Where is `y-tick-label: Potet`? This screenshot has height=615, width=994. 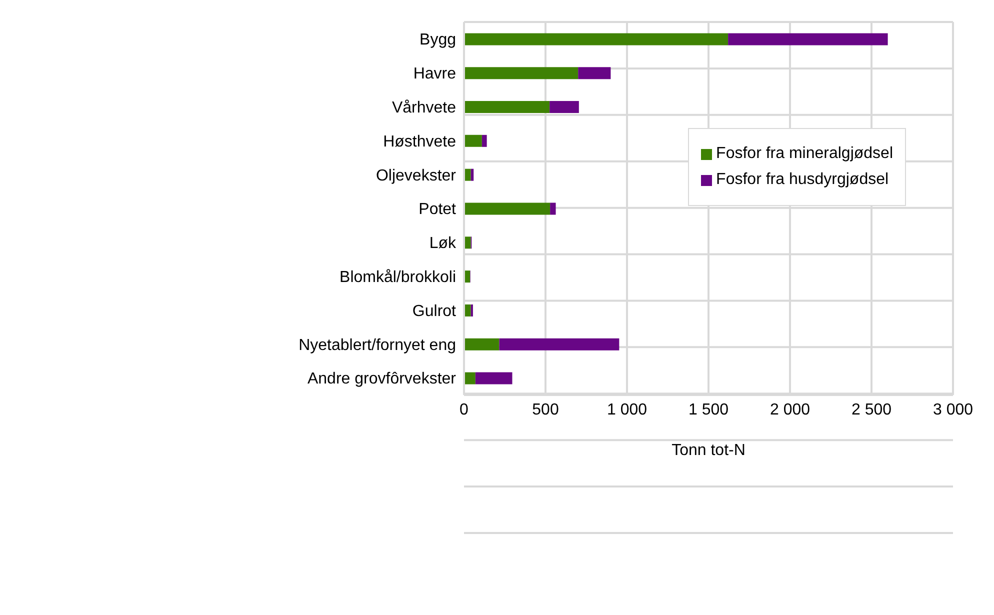 y-tick-label: Potet is located at coordinates (437, 209).